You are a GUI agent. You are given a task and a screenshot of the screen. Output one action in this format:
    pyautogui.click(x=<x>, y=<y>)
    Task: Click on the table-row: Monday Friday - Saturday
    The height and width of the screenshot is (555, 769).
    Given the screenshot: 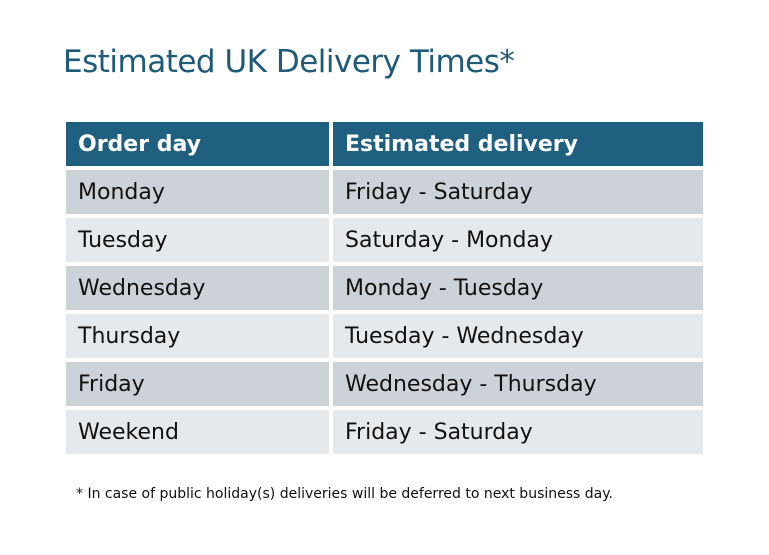 What is the action you would take?
    pyautogui.click(x=384, y=192)
    